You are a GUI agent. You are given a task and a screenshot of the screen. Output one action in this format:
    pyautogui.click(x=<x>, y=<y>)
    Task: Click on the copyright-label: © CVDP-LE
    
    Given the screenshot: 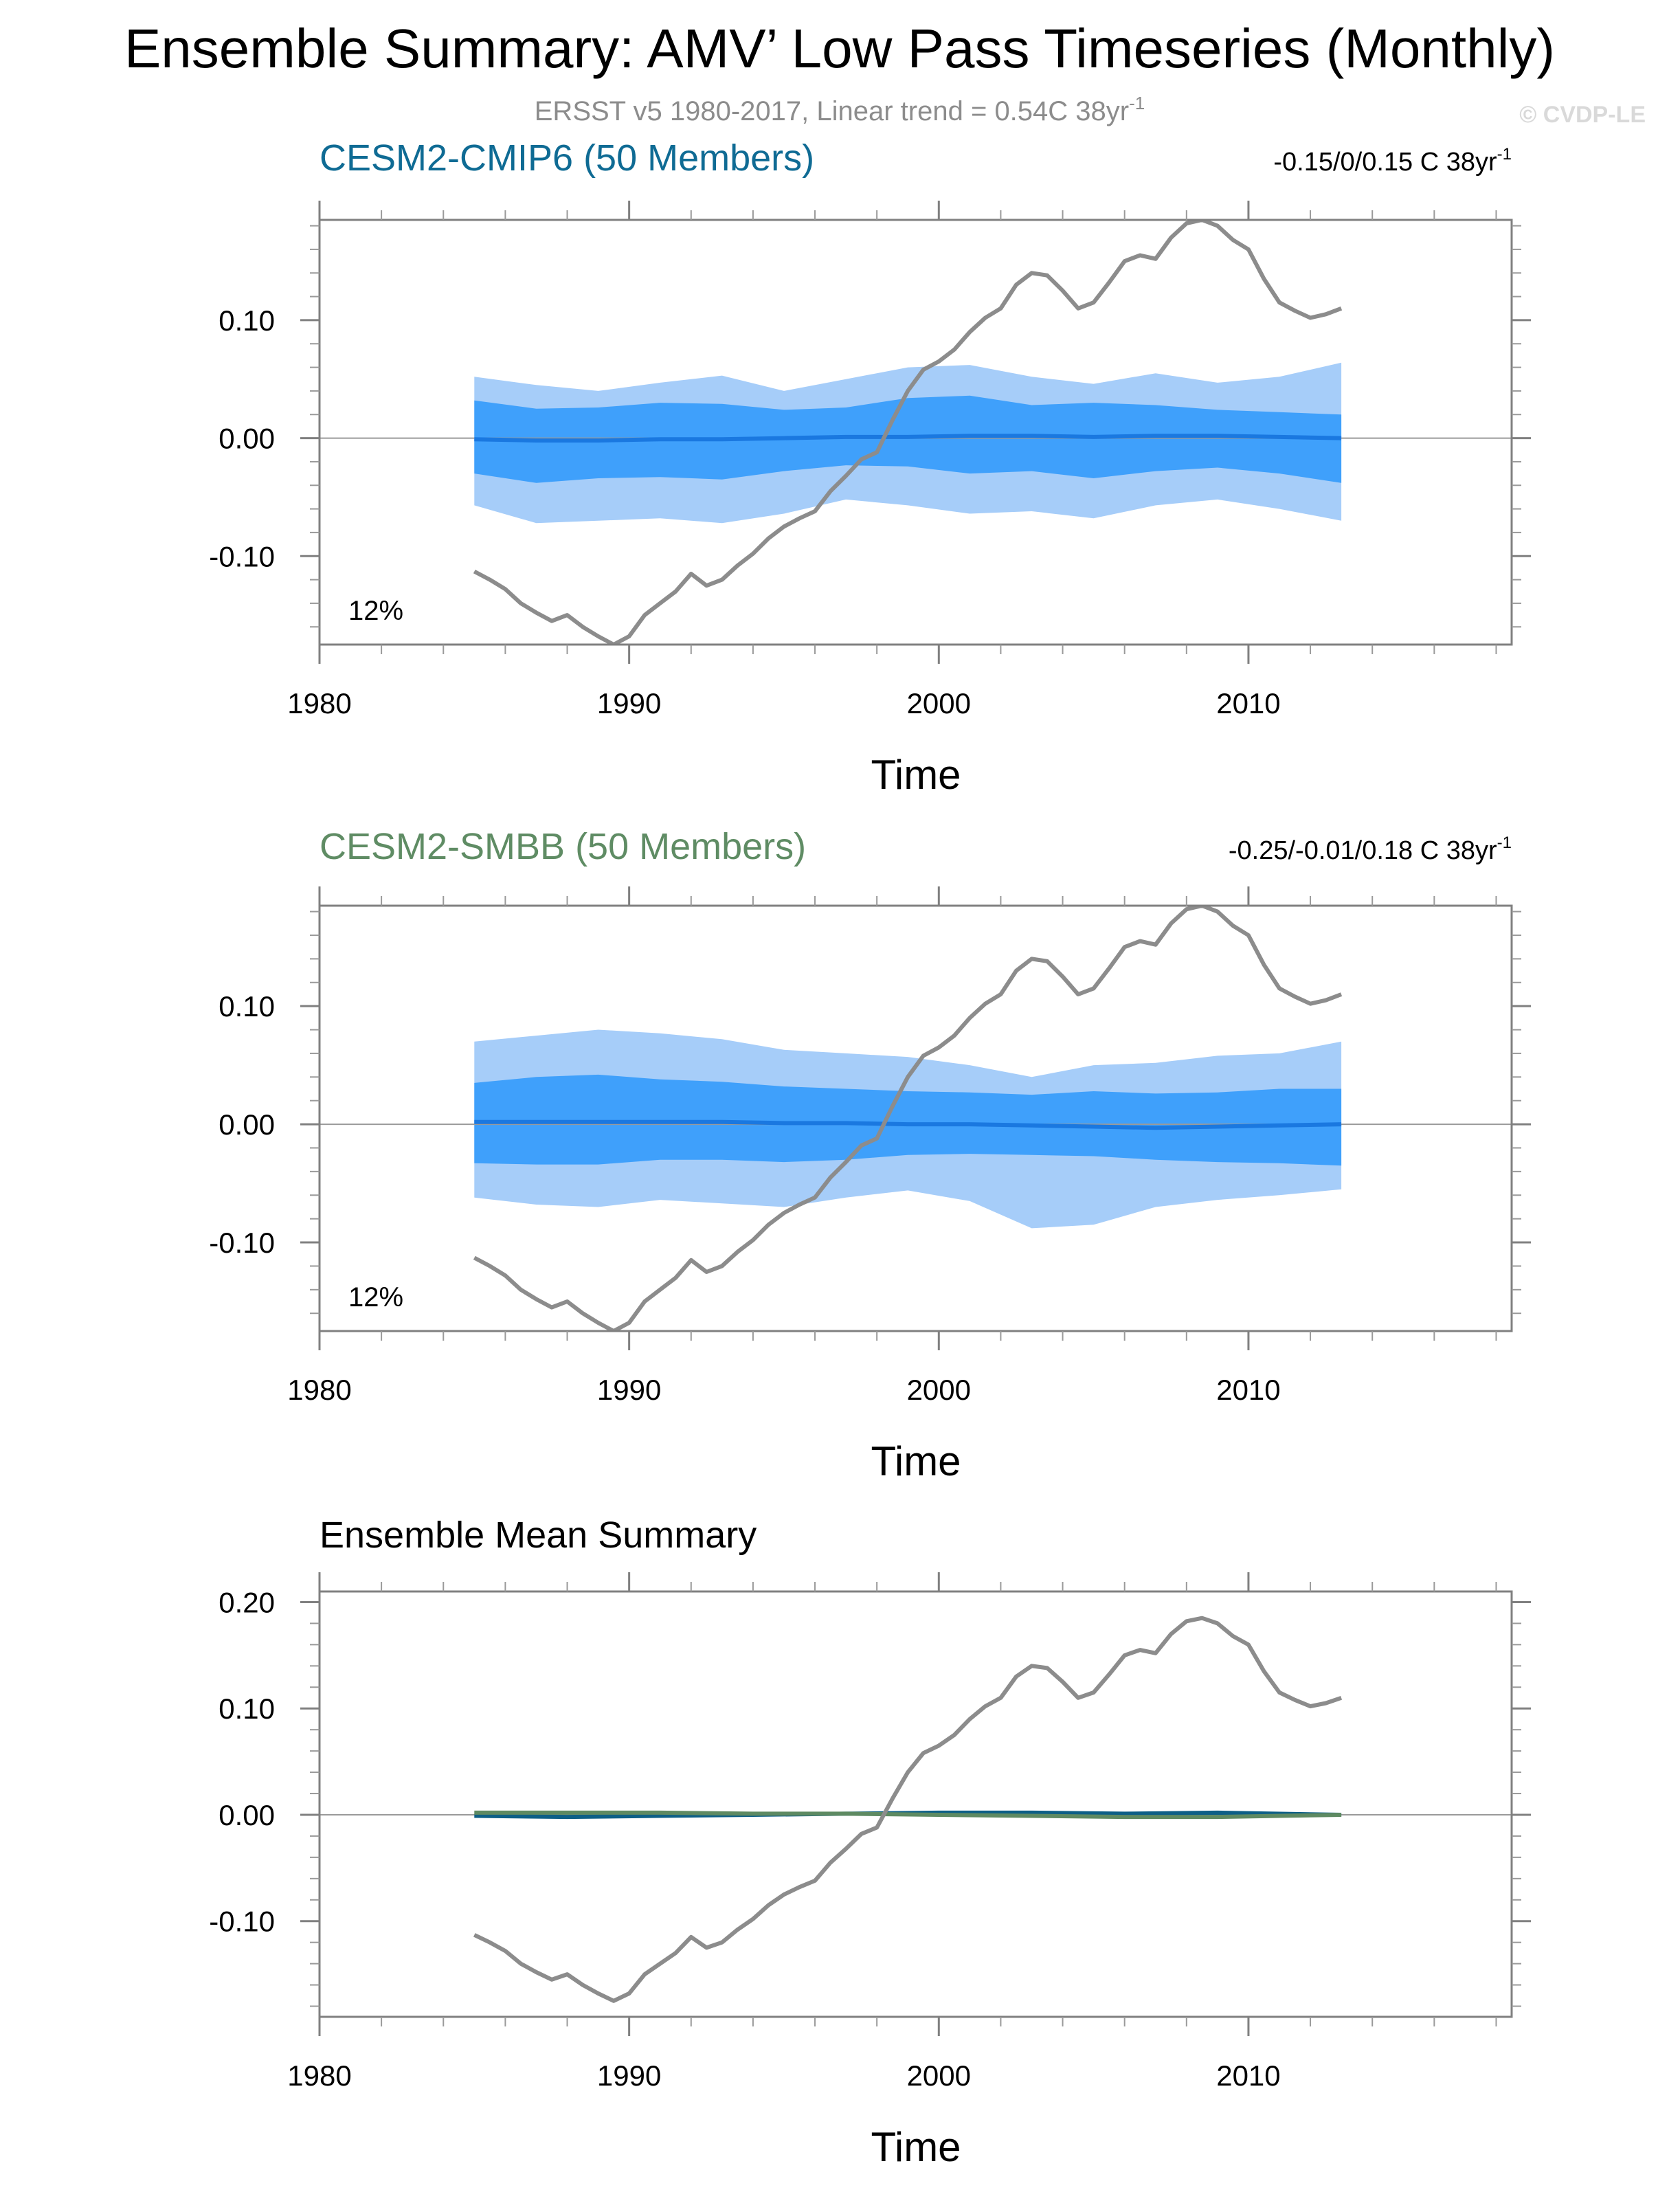 What is the action you would take?
    pyautogui.click(x=1582, y=115)
    